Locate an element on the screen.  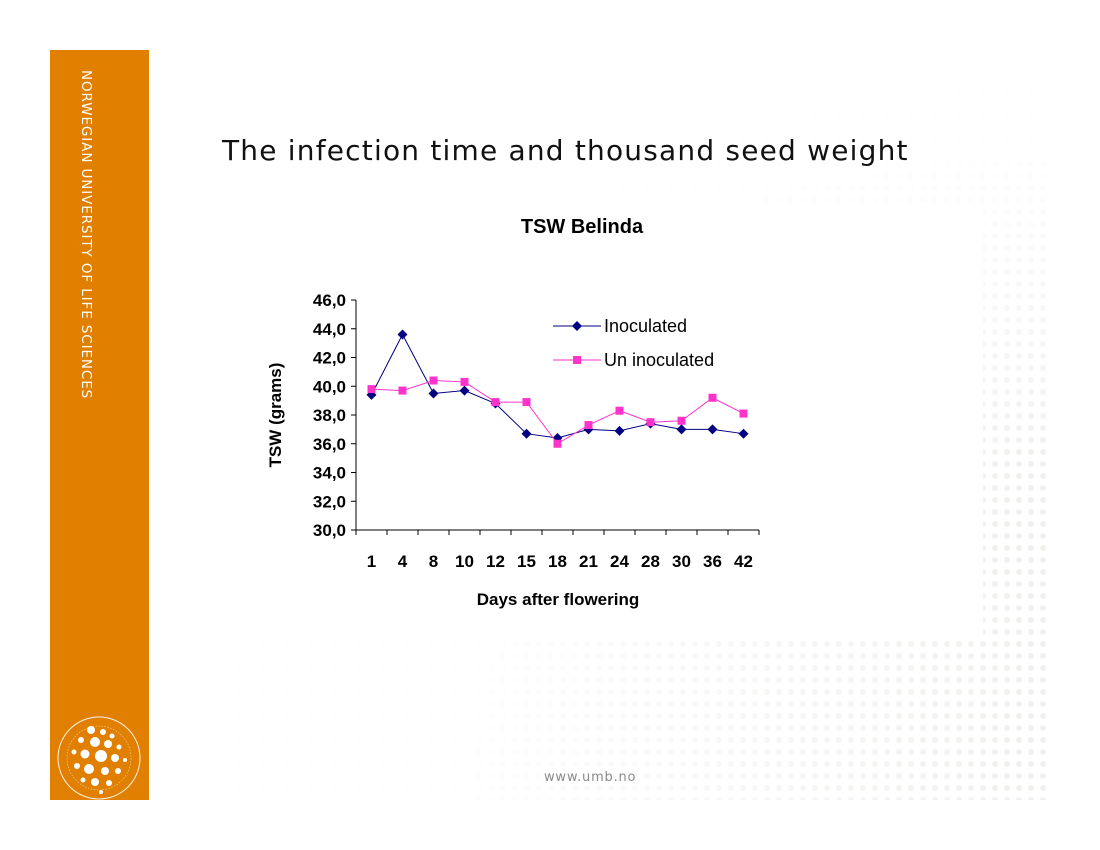
x-tick-label: 10 is located at coordinates (464, 561).